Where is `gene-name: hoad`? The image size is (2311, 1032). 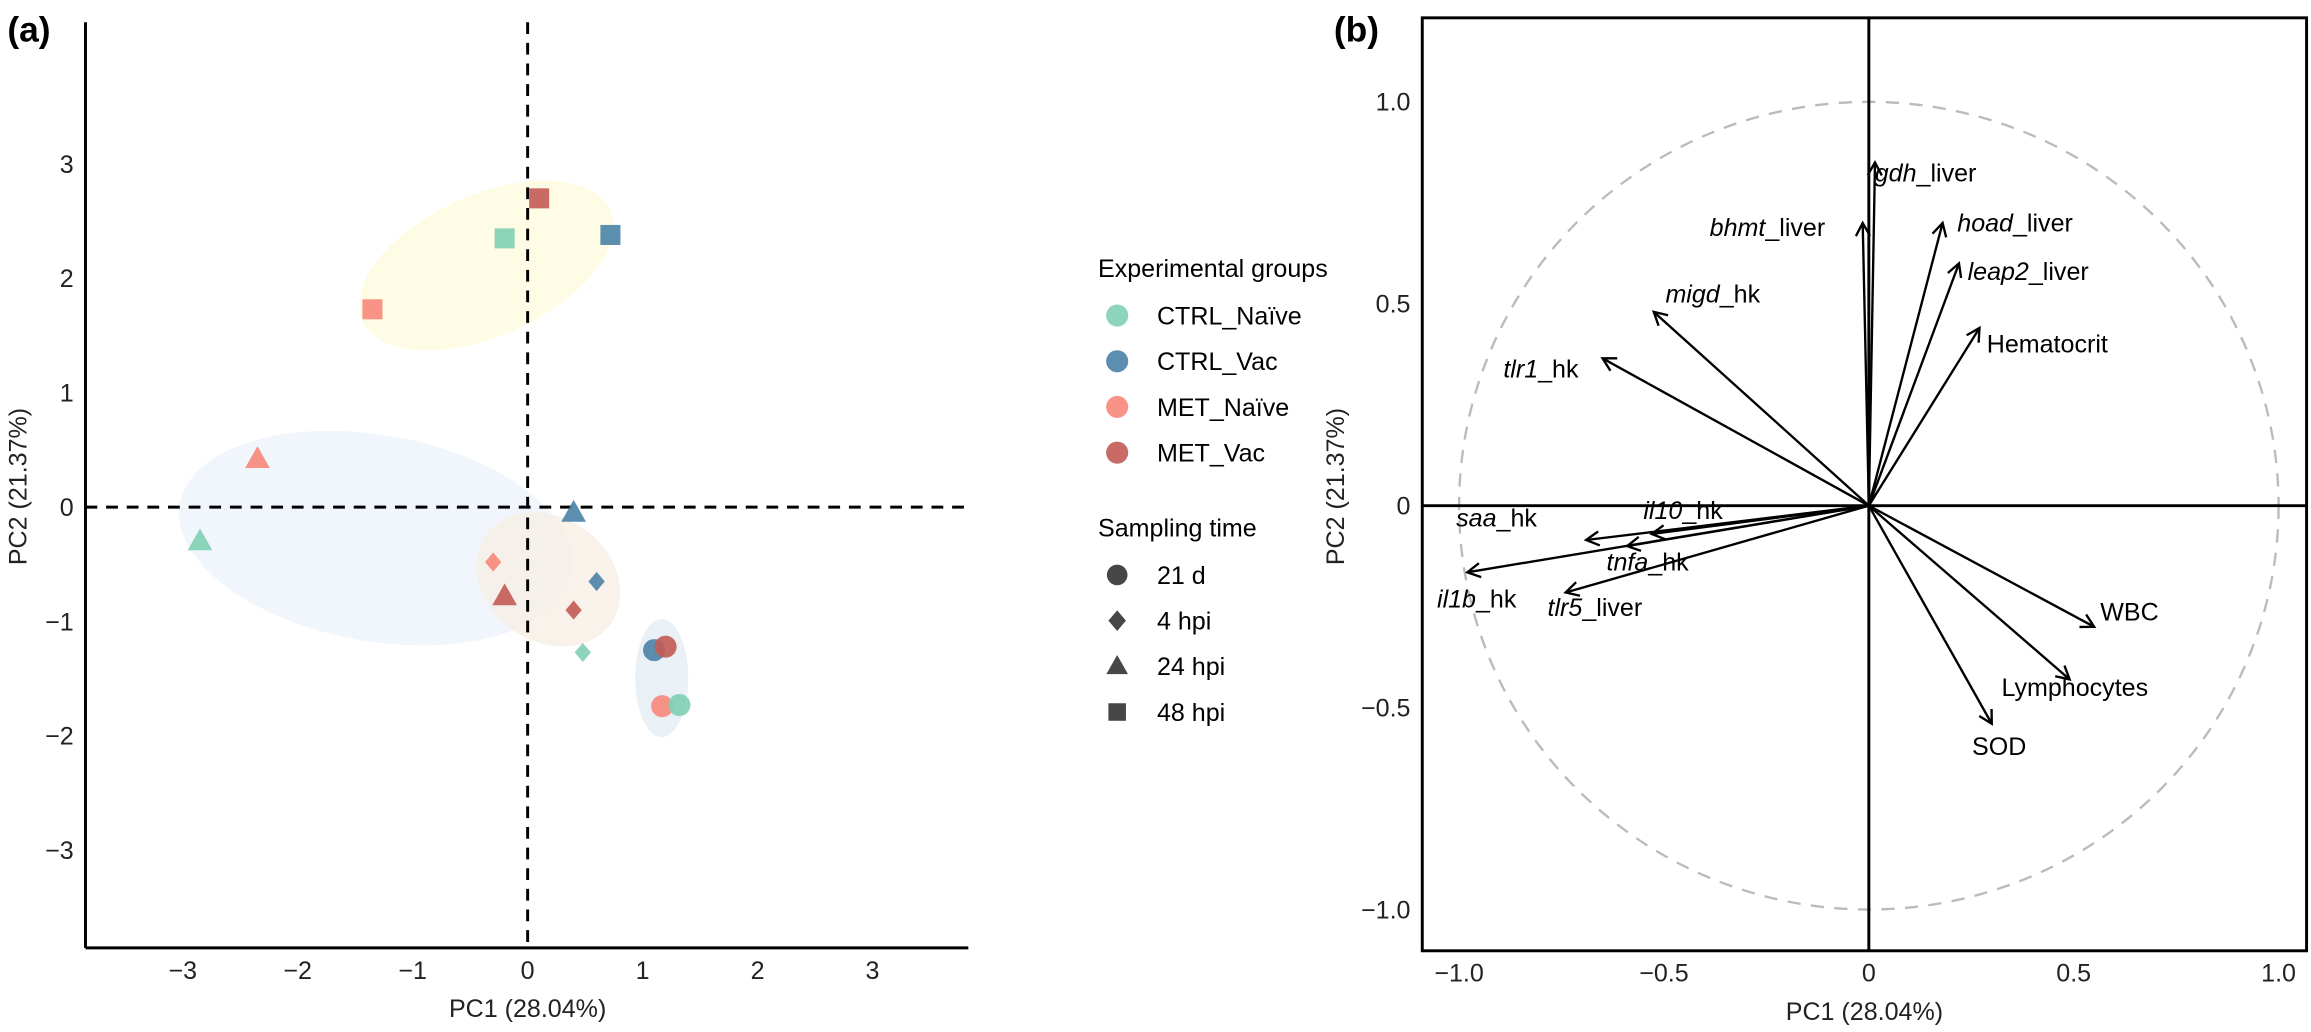 gene-name: hoad is located at coordinates (1985, 224).